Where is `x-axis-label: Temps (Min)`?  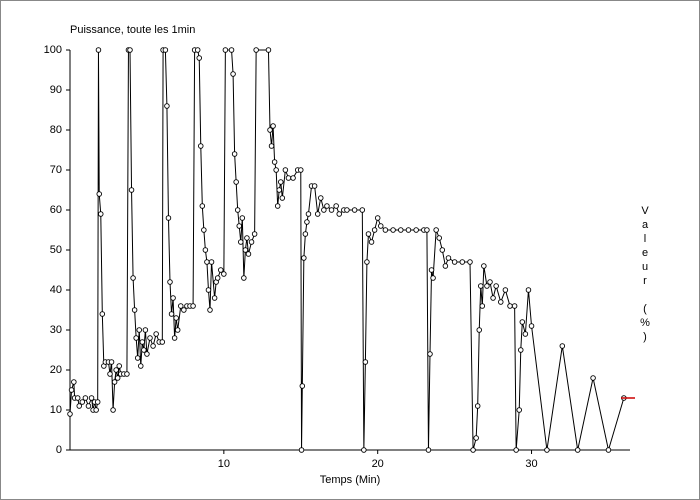 x-axis-label: Temps (Min) is located at coordinates (350, 480).